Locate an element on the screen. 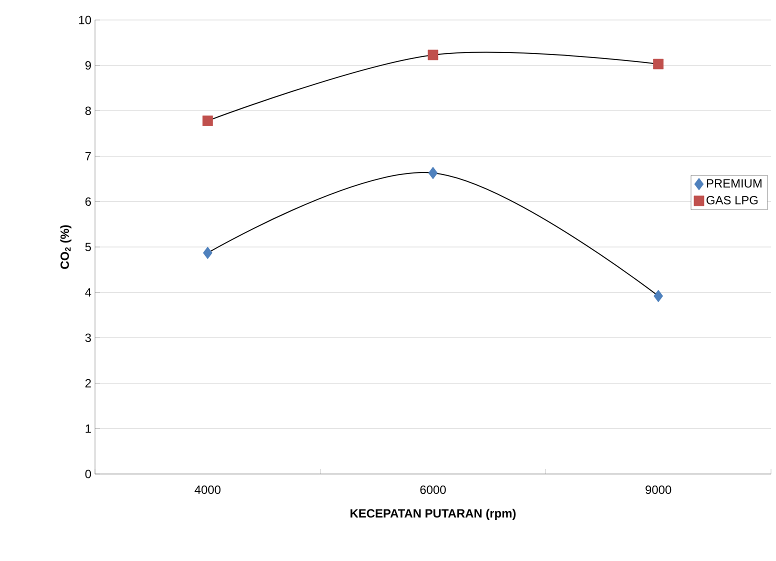 The width and height of the screenshot is (776, 561). y-axis-title: CO$_{2}$ (%) is located at coordinates (66, 247).